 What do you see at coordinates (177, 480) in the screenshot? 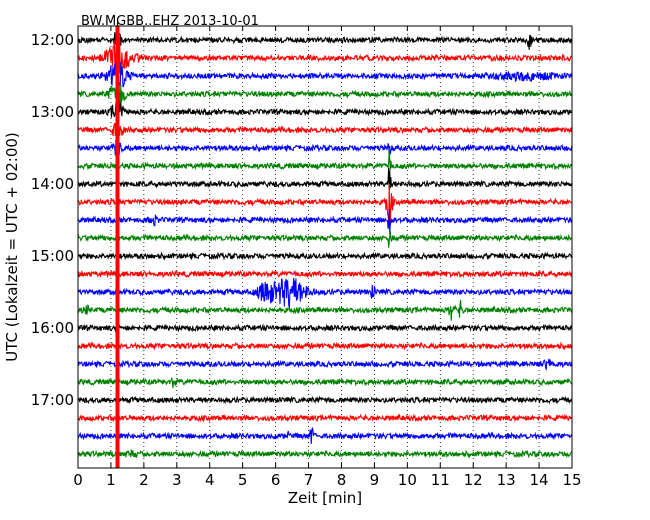
I see `x-tick-label: 3` at bounding box center [177, 480].